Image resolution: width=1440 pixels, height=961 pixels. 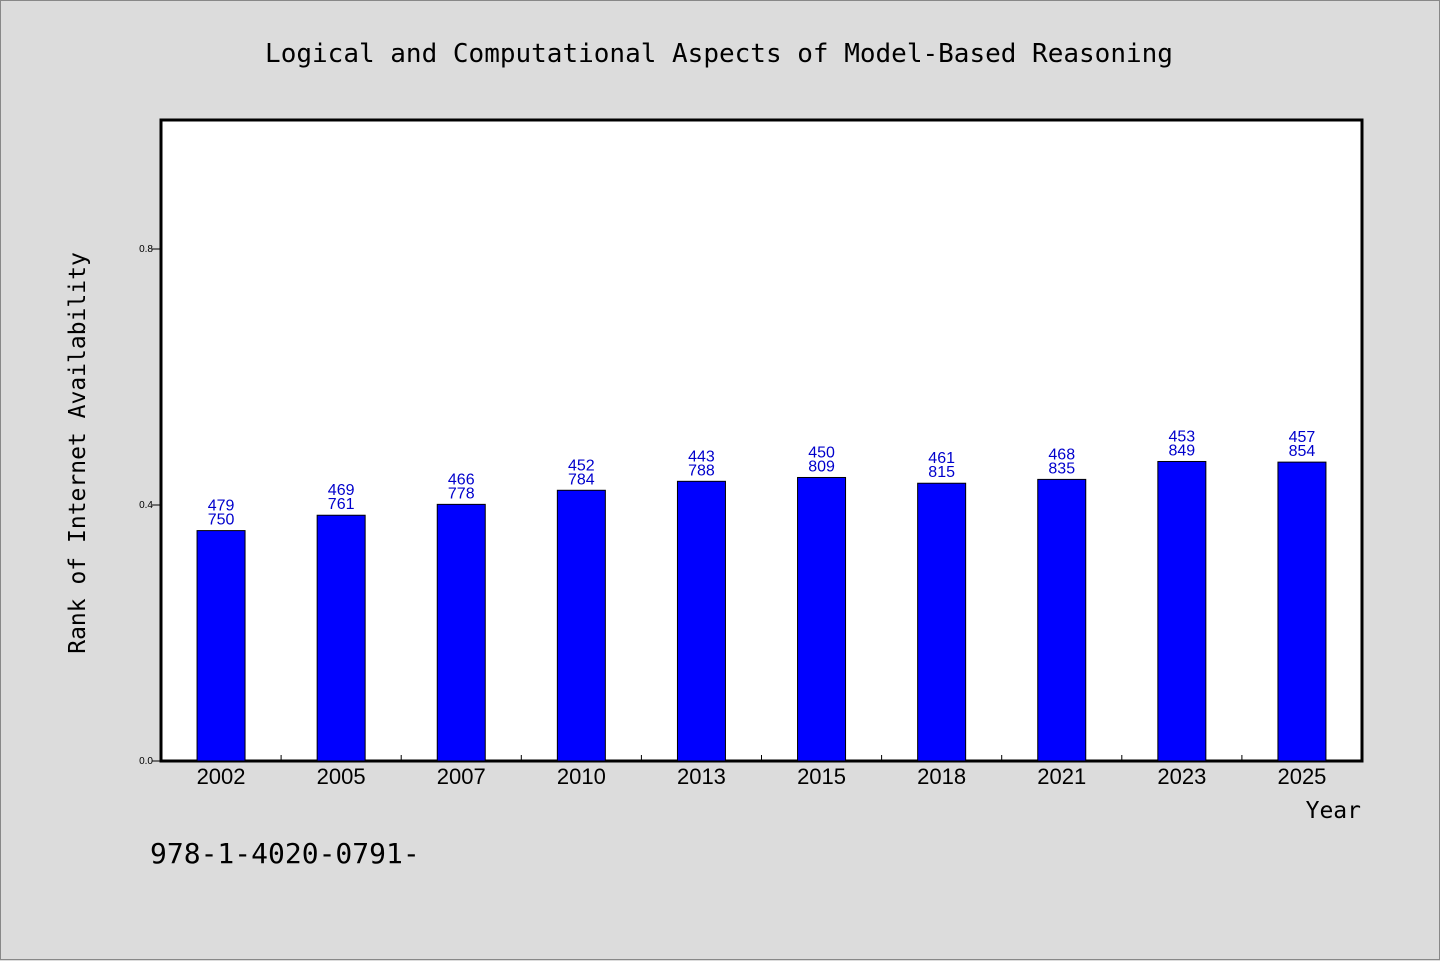 What do you see at coordinates (146, 249) in the screenshot?
I see `y-tick-label: 0.8` at bounding box center [146, 249].